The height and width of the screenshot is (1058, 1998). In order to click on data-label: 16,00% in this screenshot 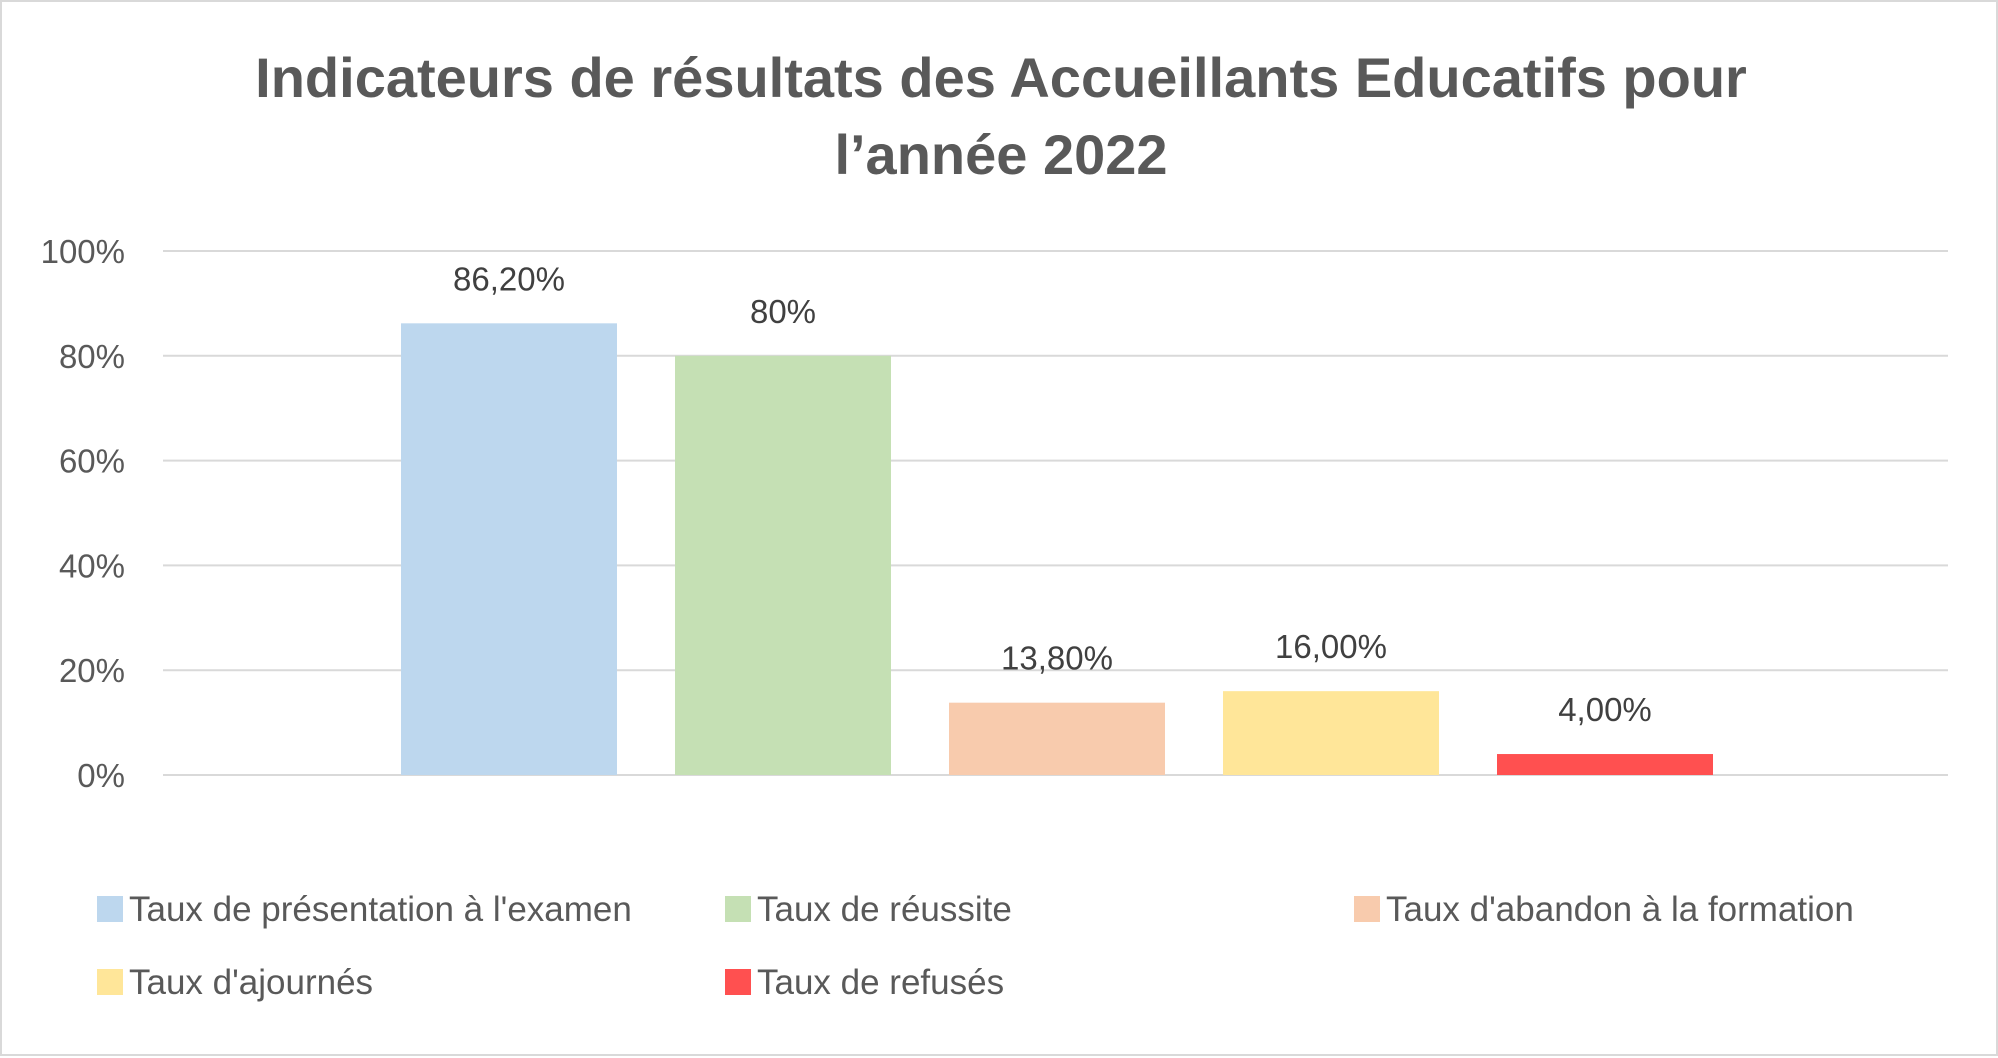, I will do `click(1331, 646)`.